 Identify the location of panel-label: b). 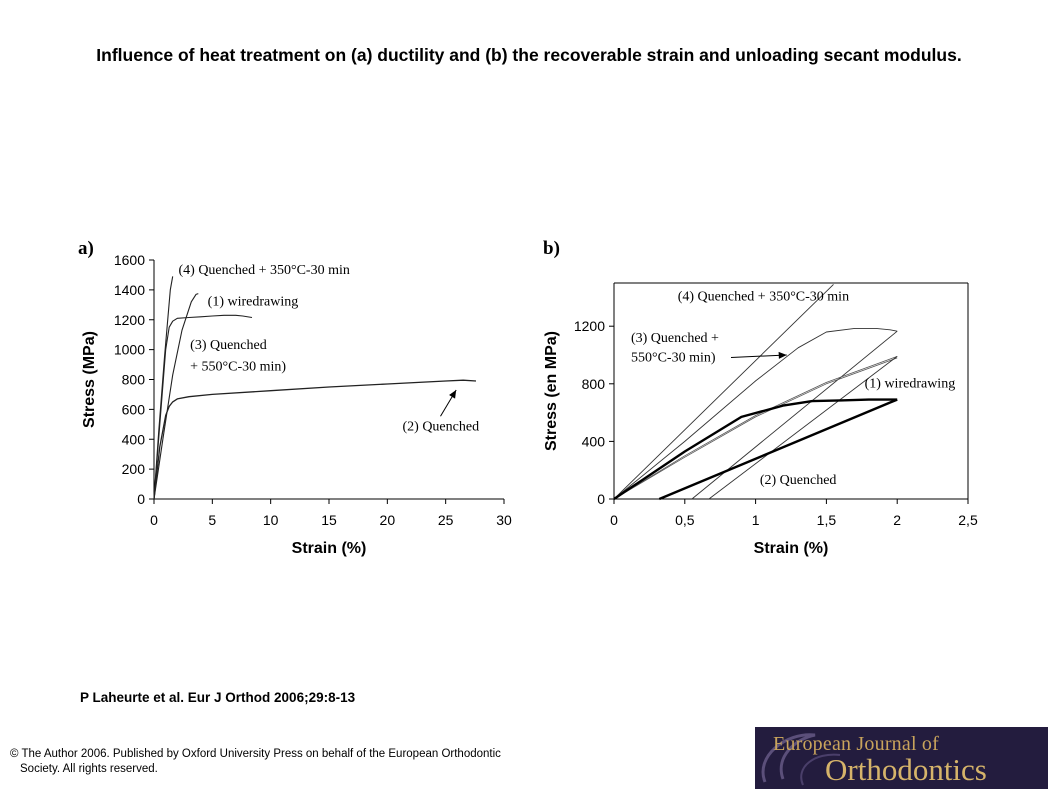
(551, 248).